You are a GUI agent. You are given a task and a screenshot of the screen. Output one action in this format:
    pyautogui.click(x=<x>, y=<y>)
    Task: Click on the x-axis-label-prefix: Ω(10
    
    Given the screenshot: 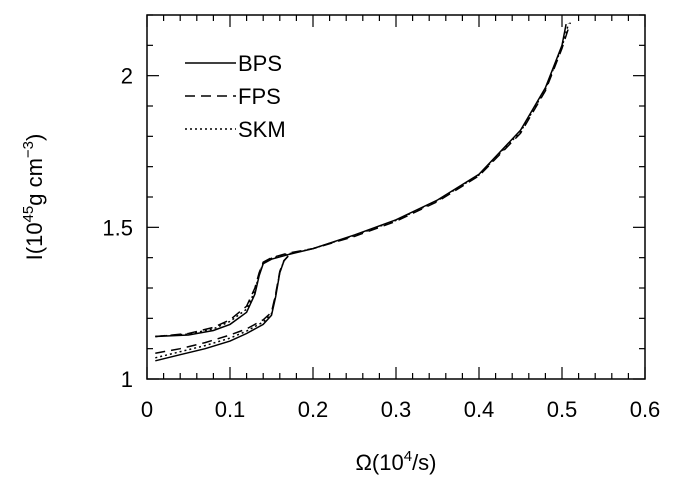 What is the action you would take?
    pyautogui.click(x=379, y=462)
    